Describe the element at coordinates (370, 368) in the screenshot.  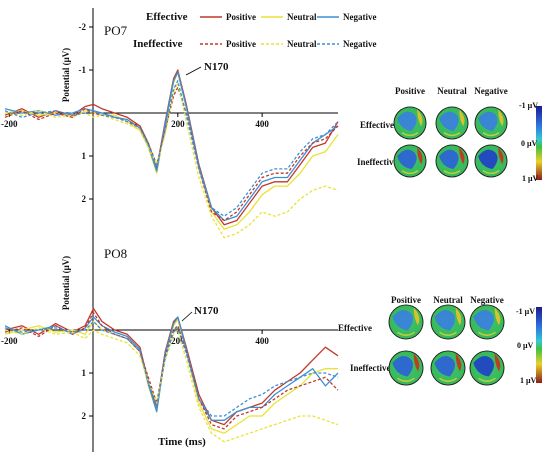
I see `topo-po8-row-ineffective: Ineffective` at that location.